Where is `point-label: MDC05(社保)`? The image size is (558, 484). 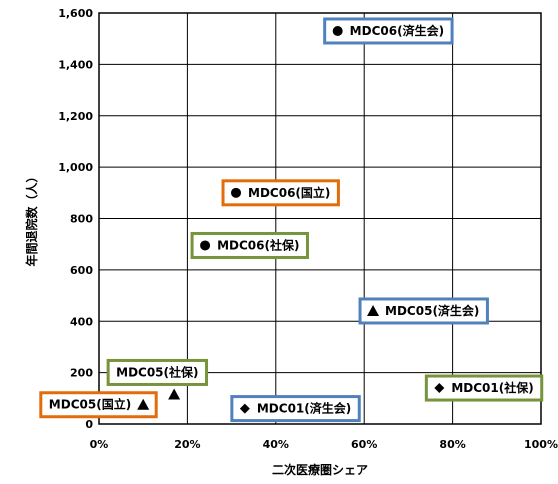 point-label: MDC05(社保) is located at coordinates (157, 371).